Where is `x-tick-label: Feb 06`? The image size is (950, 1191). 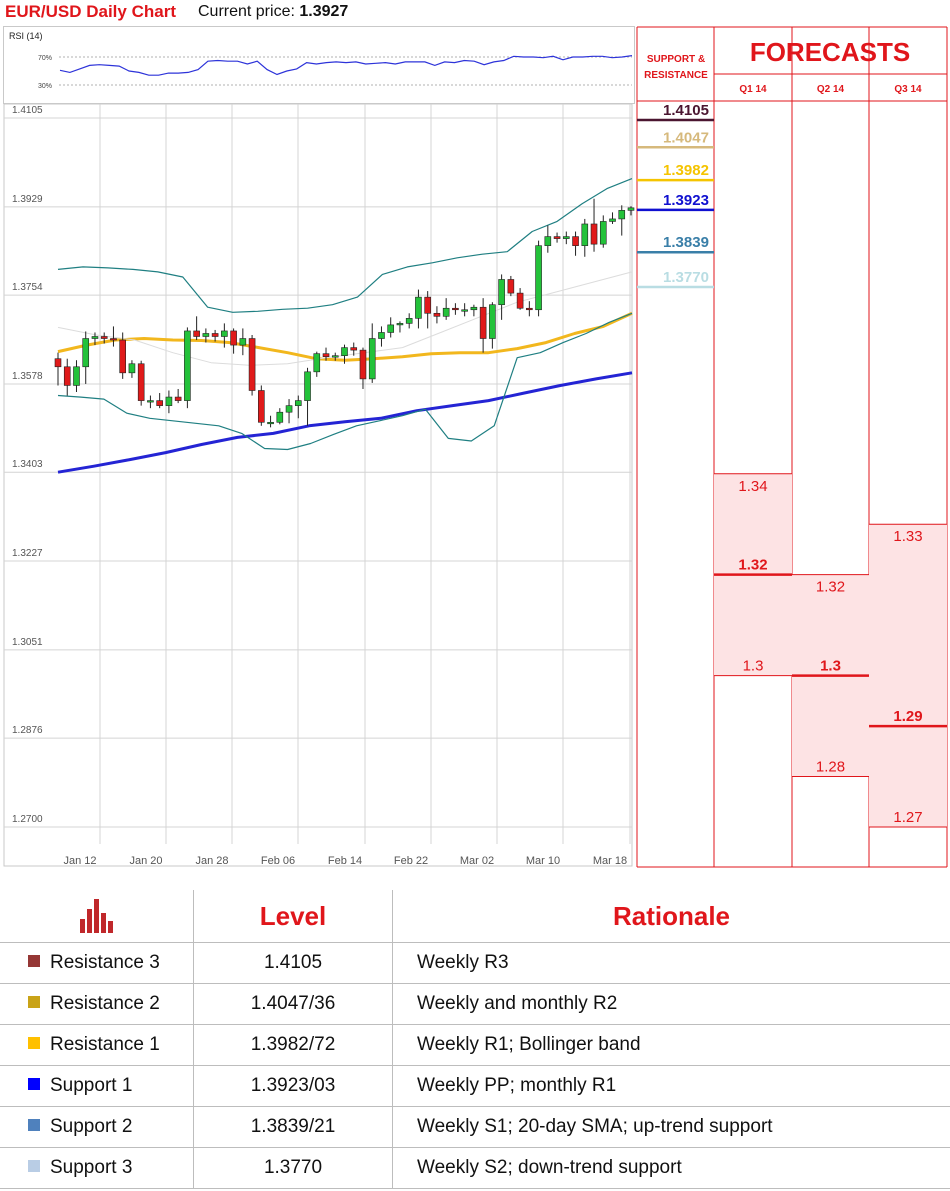
x-tick-label: Feb 06 is located at coordinates (278, 861).